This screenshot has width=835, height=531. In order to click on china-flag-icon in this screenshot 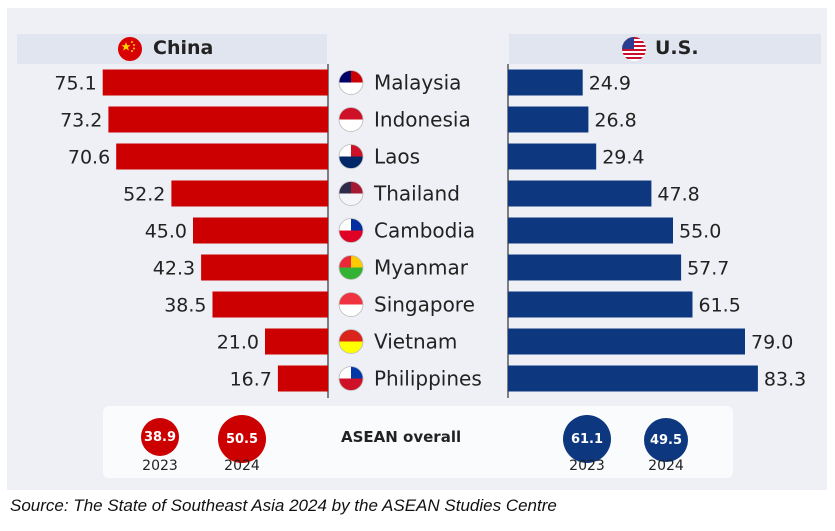, I will do `click(130, 49)`.